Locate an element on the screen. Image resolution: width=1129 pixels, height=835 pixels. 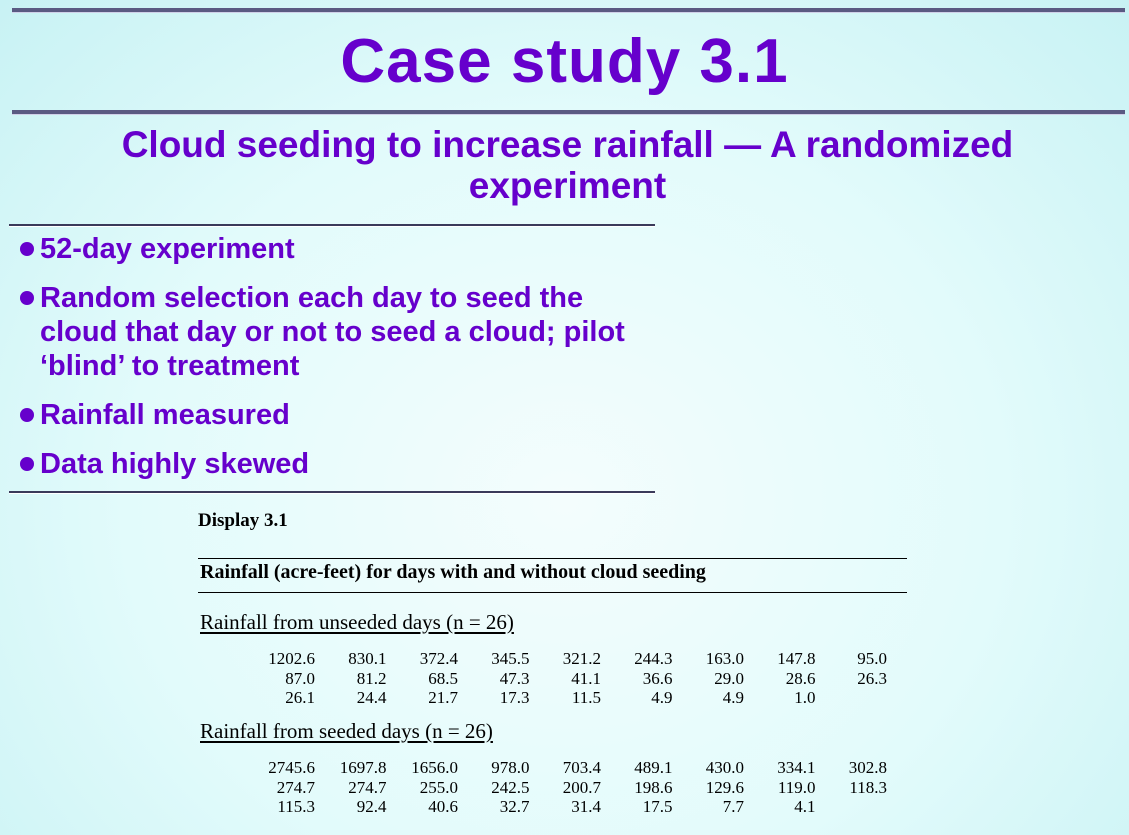
table-cell: 302.8 is located at coordinates (867, 767).